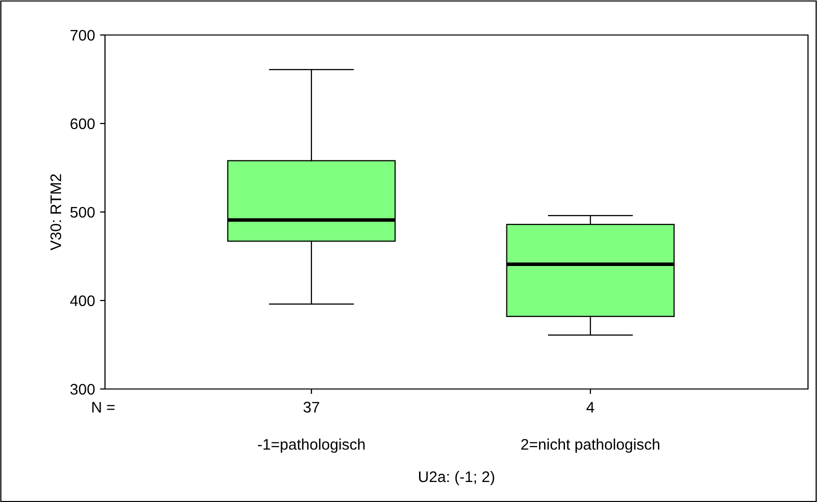 This screenshot has height=502, width=817. I want to click on y-axis-title: V30: RTM2, so click(56, 212).